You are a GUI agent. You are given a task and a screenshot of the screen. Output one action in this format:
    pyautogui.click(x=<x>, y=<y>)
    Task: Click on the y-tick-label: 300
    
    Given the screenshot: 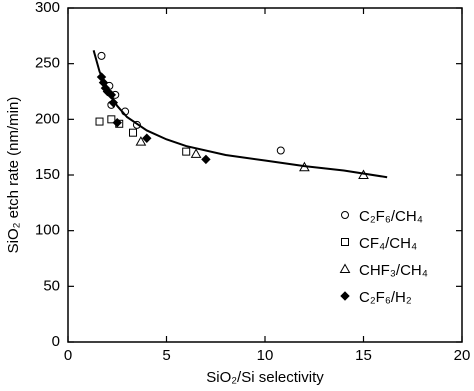 What is the action you would take?
    pyautogui.click(x=47, y=8)
    